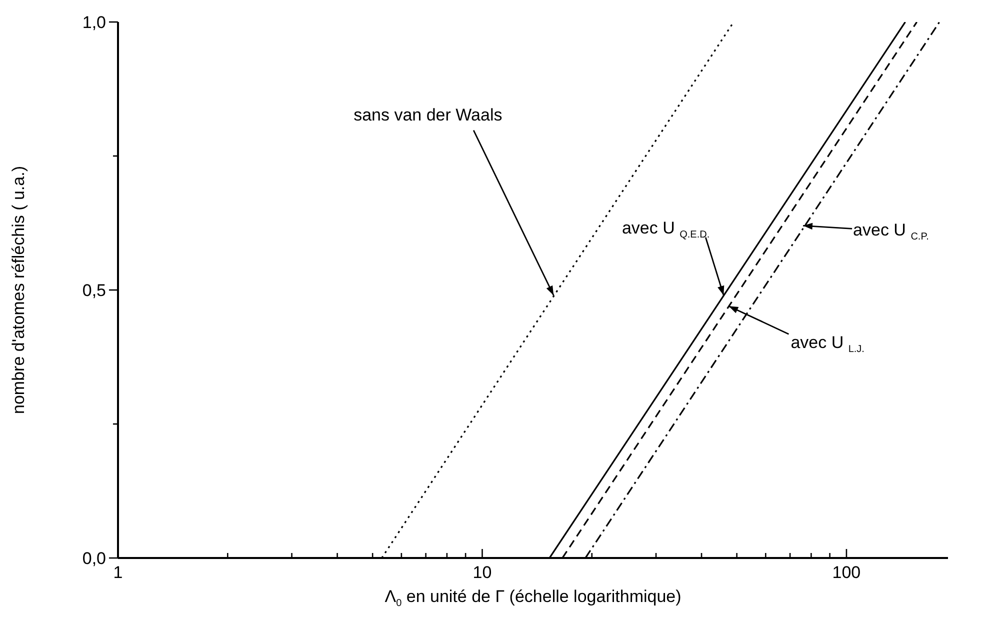 The width and height of the screenshot is (986, 639). I want to click on y-axis-title: nombre d'atomes réfléchis ( u.a.), so click(18, 290).